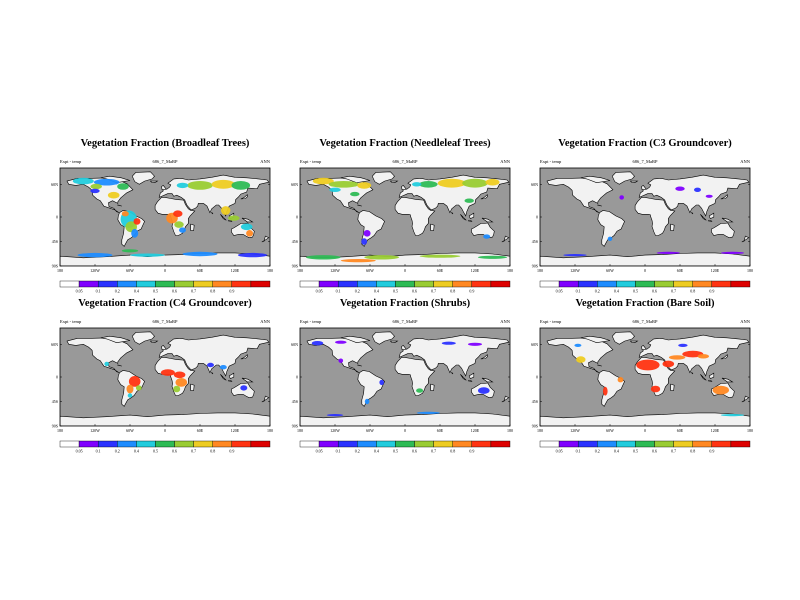 The image size is (800, 600). Describe the element at coordinates (645, 303) in the screenshot. I see `panel-title: Vegetation Fraction (Bare Soil)` at that location.